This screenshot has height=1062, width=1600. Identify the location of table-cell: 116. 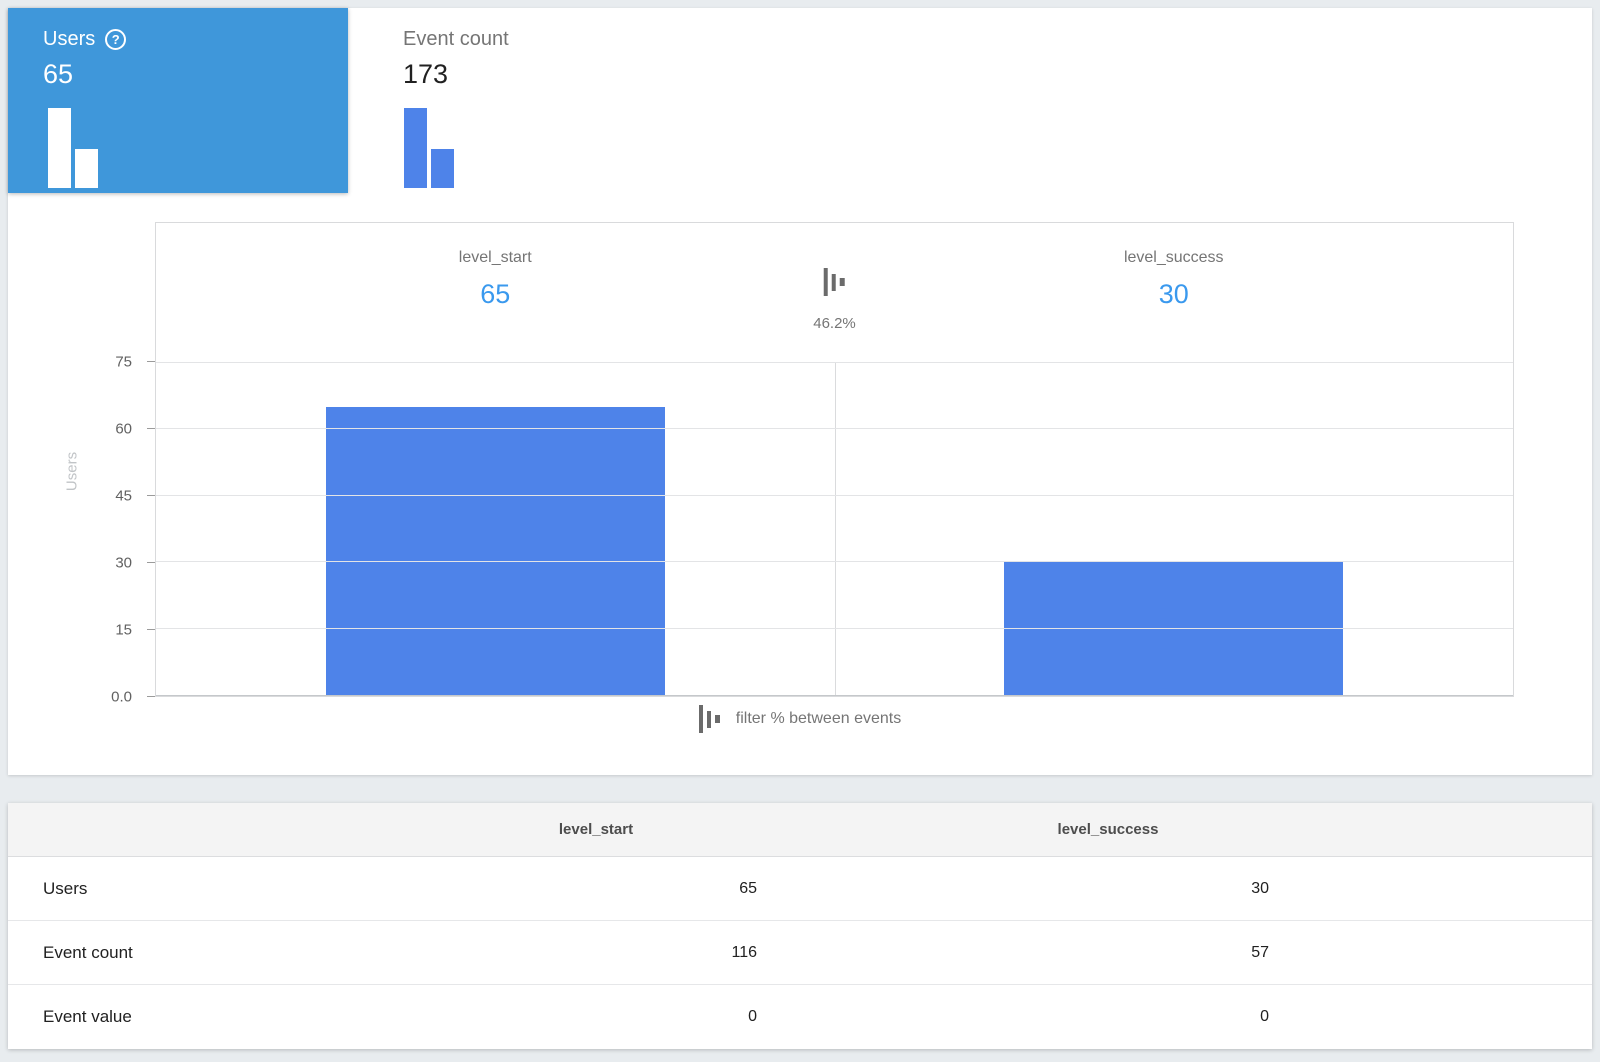
(744, 952).